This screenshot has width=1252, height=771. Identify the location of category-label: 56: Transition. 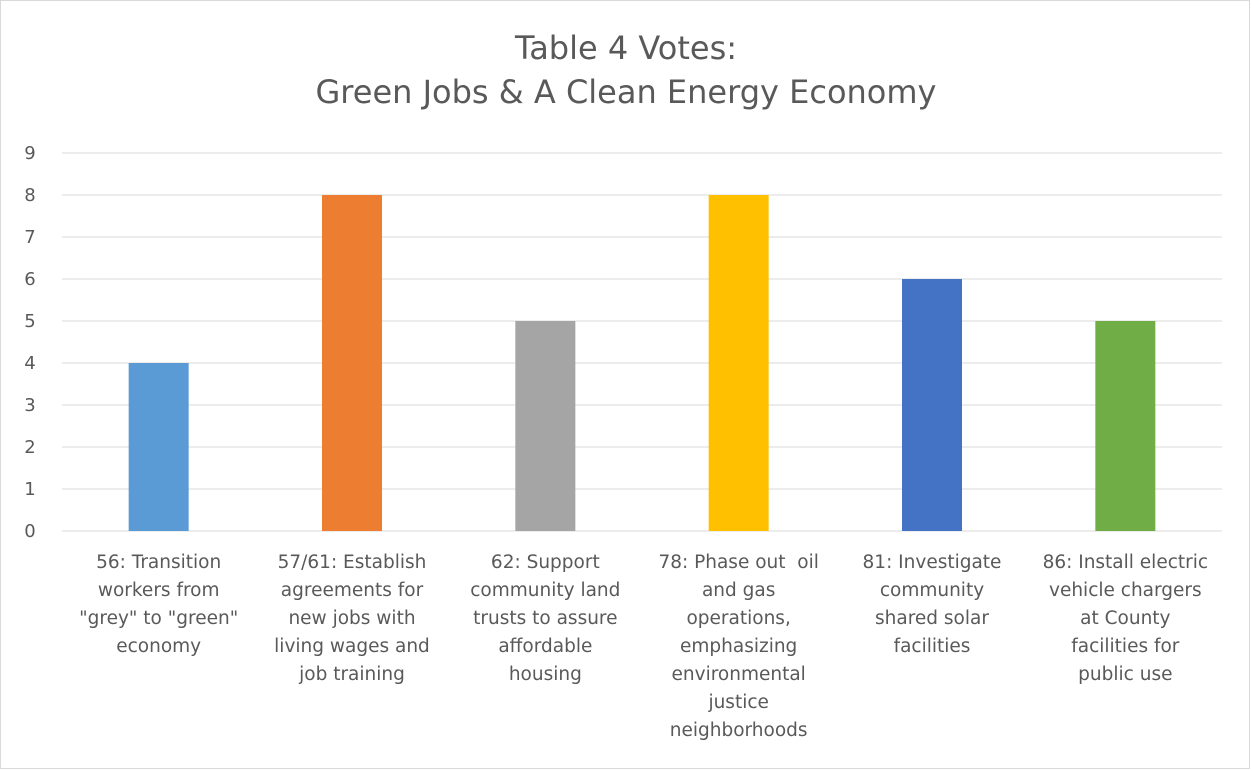
(158, 562).